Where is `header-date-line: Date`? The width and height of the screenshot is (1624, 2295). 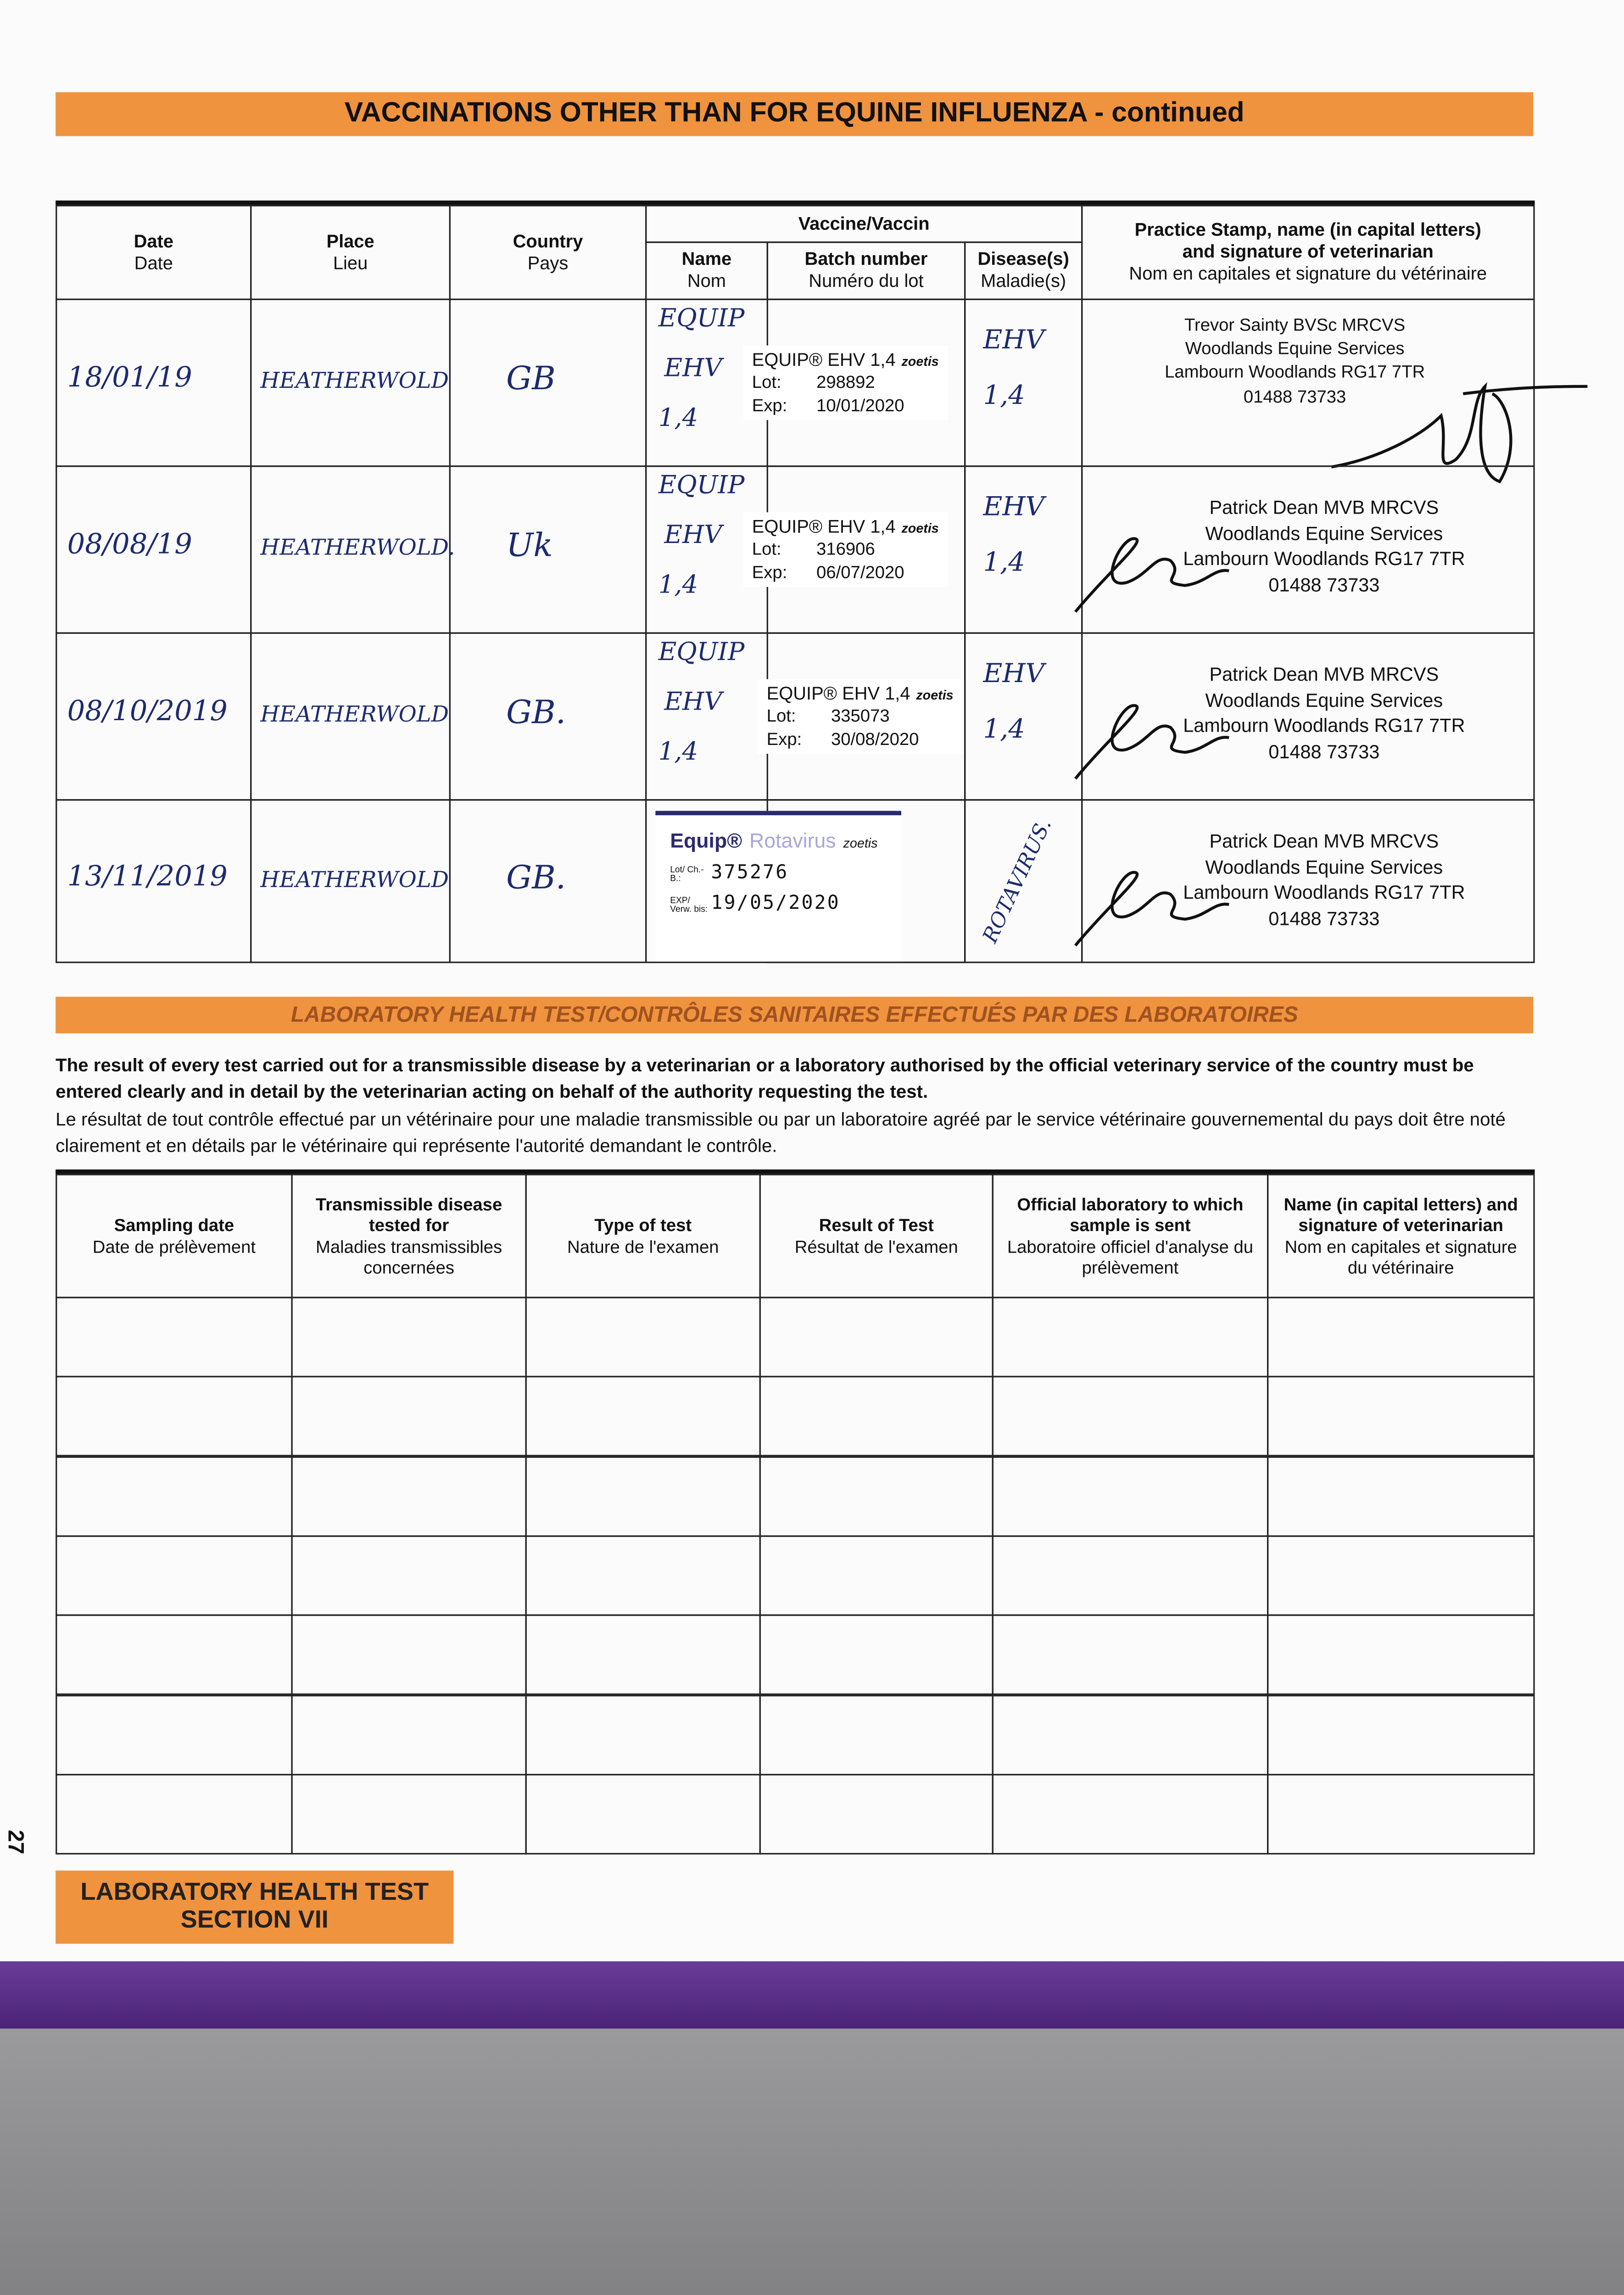 header-date-line: Date is located at coordinates (153, 241).